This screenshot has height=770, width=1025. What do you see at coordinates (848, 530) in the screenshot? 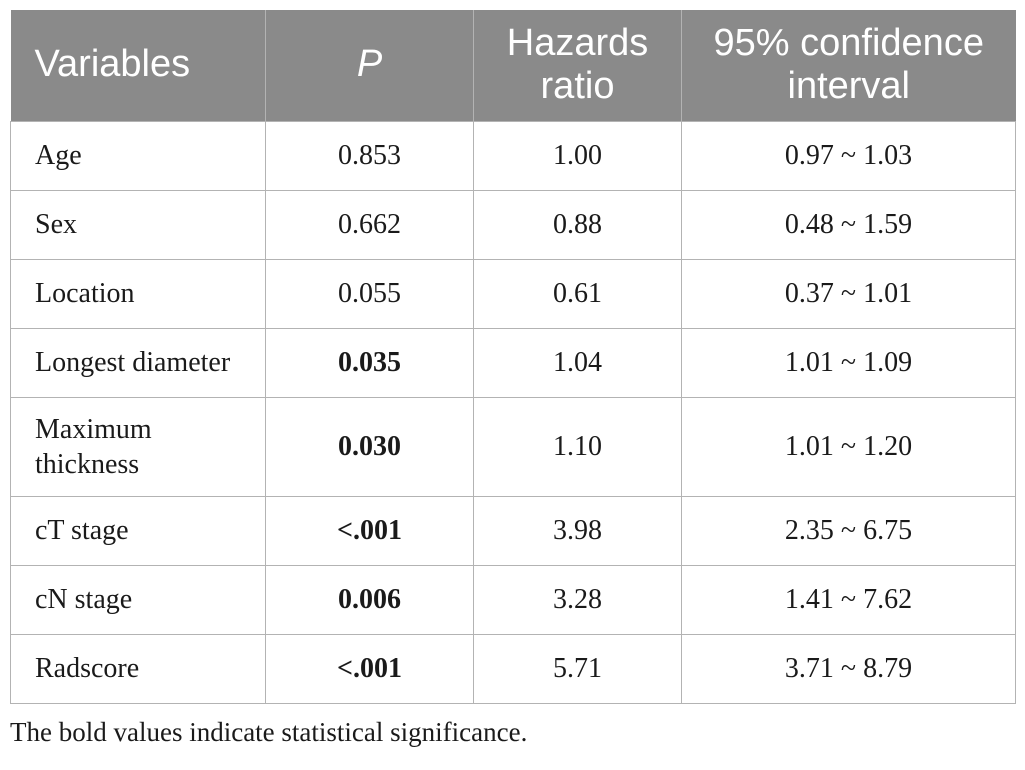
I see `cell-ci: 2.35 ~ 6.75` at bounding box center [848, 530].